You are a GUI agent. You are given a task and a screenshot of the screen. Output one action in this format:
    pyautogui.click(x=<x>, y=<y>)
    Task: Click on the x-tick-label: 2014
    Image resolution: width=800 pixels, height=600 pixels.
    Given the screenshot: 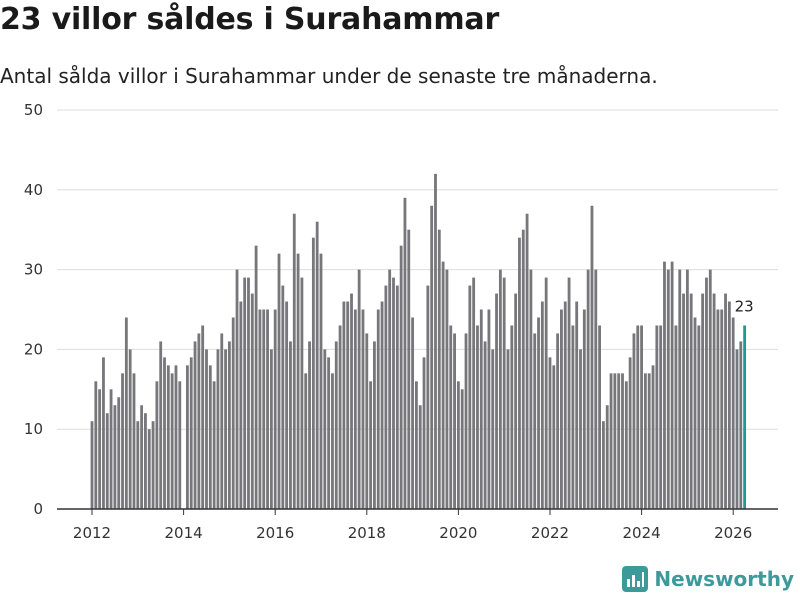 What is the action you would take?
    pyautogui.click(x=184, y=533)
    